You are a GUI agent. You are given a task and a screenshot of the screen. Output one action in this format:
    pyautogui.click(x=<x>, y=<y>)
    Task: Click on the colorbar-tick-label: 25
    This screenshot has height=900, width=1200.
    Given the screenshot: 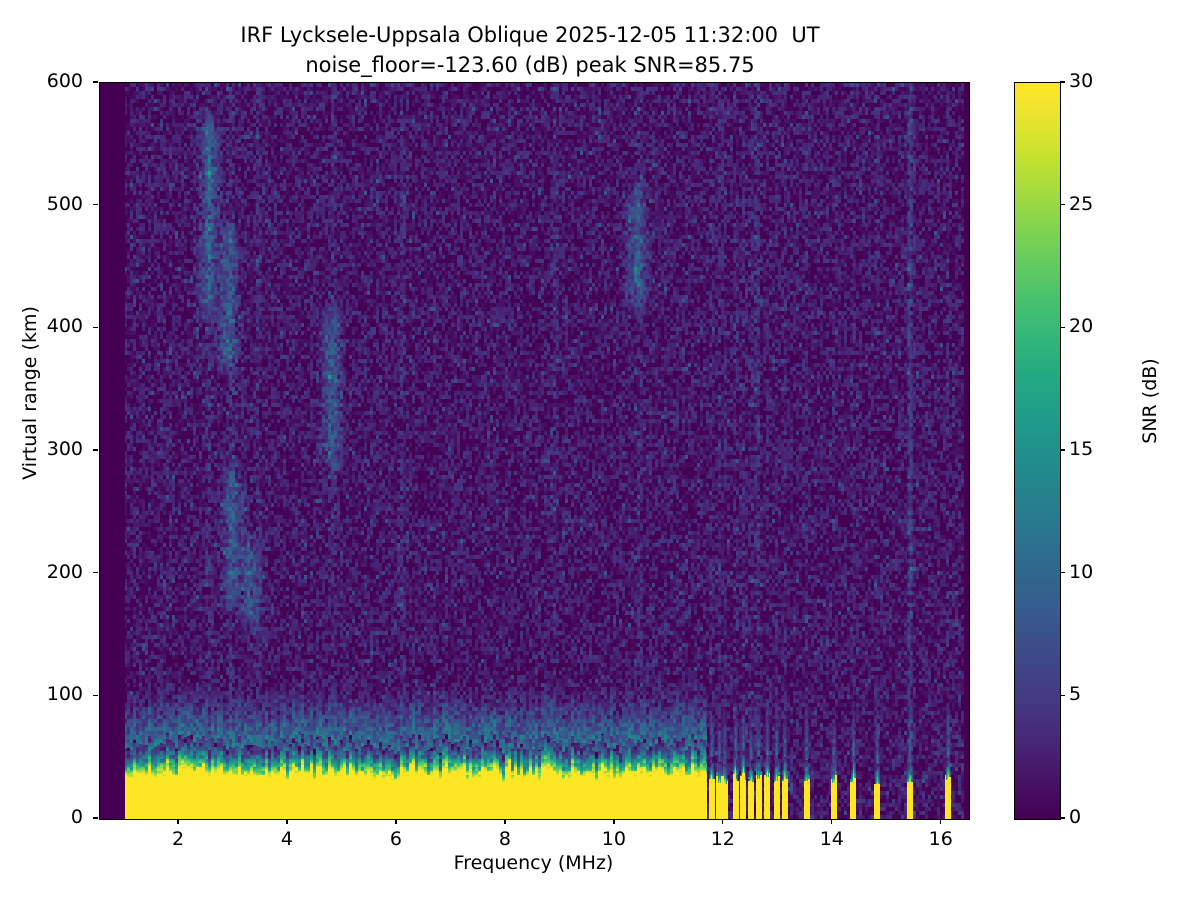 What is the action you would take?
    pyautogui.click(x=1081, y=203)
    